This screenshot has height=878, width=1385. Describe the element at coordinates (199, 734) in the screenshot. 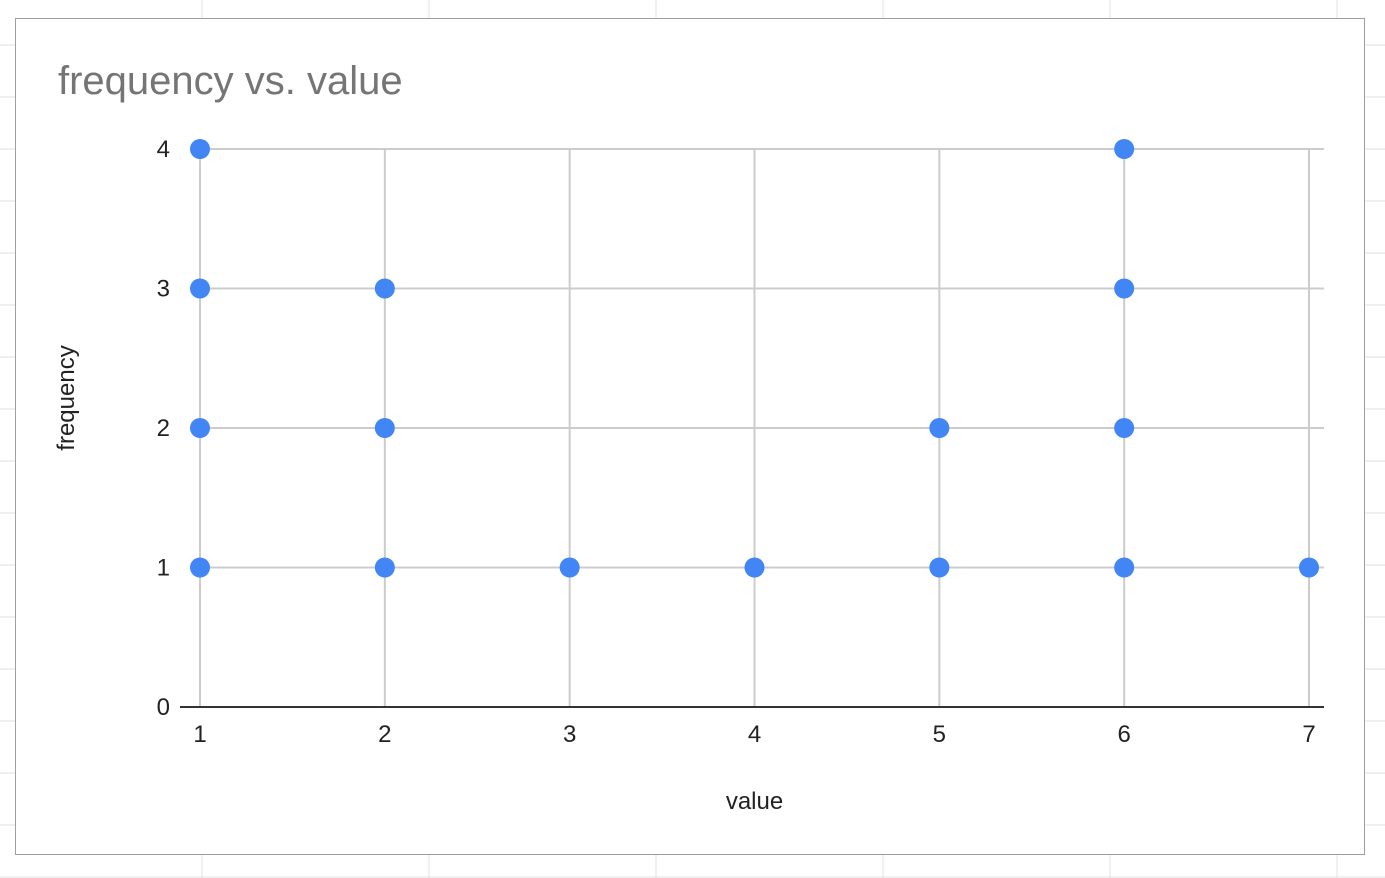

I see `x-tick-label: 1` at that location.